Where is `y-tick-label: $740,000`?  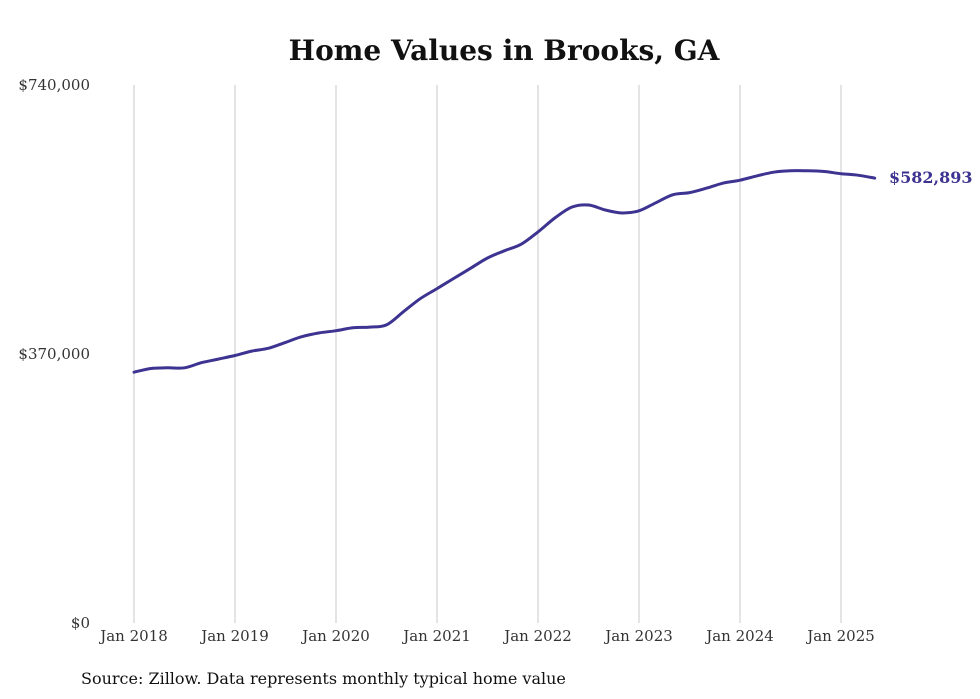
y-tick-label: $740,000 is located at coordinates (54, 85).